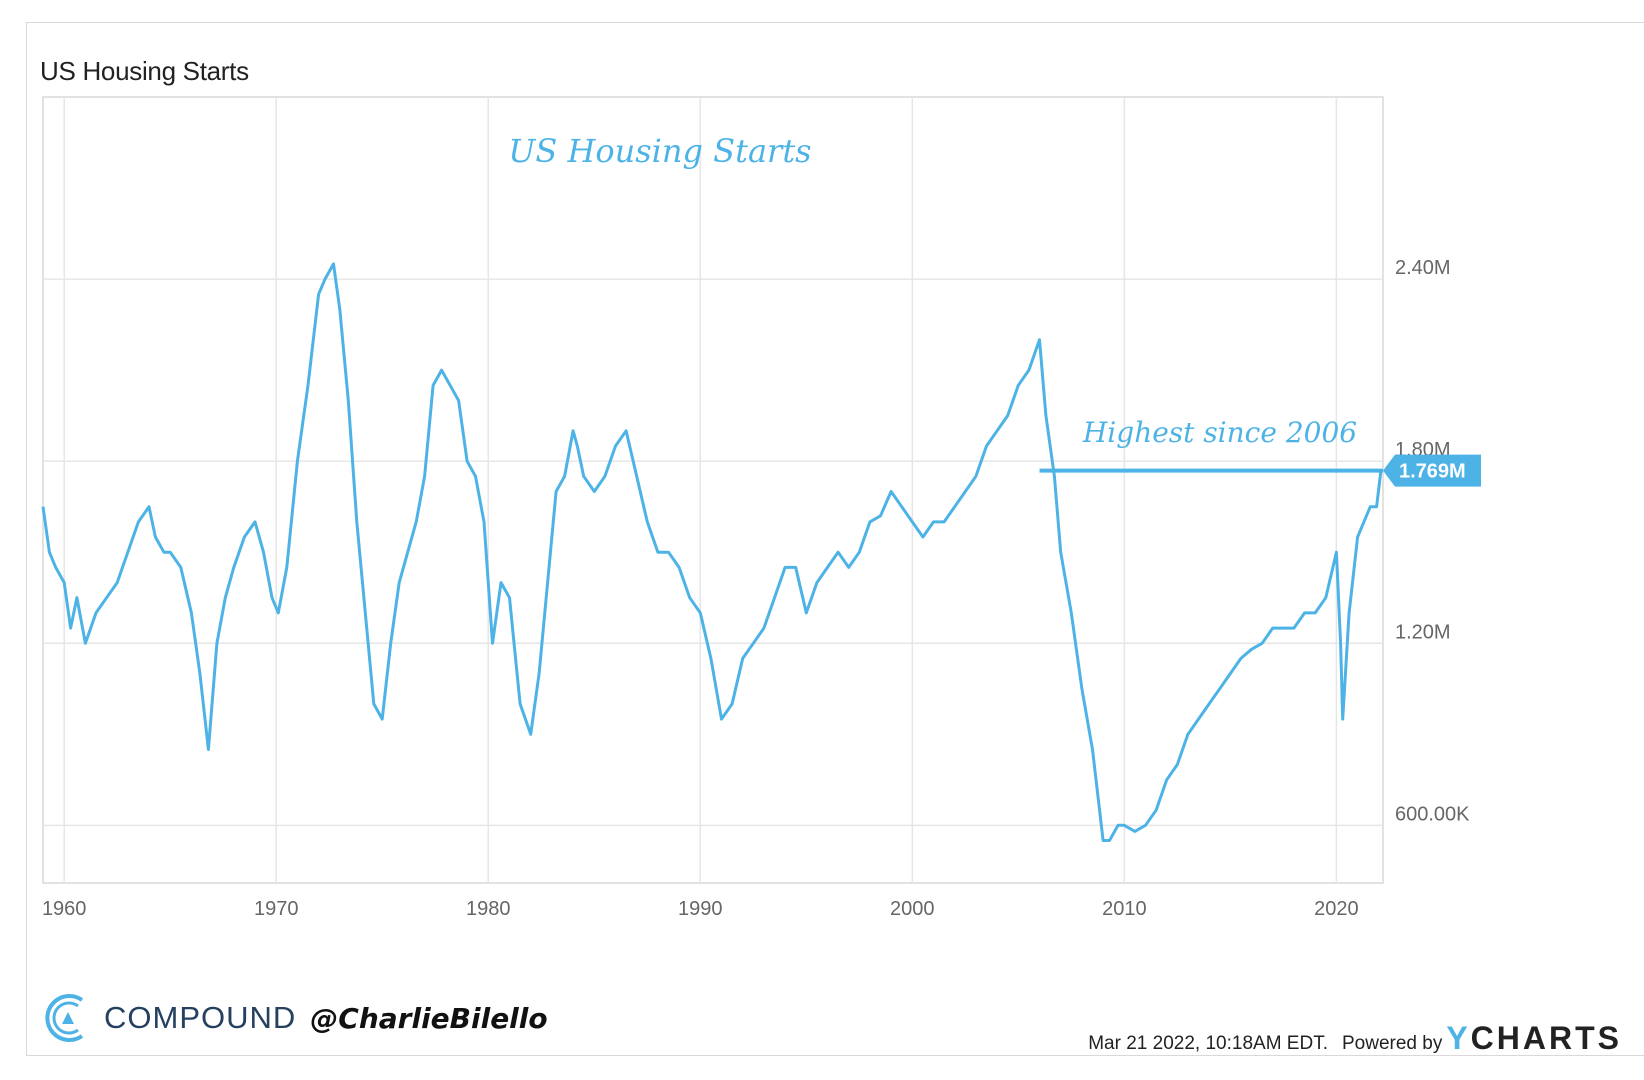 This screenshot has height=1080, width=1644. I want to click on annotation-title: US Housing Starts, so click(659, 151).